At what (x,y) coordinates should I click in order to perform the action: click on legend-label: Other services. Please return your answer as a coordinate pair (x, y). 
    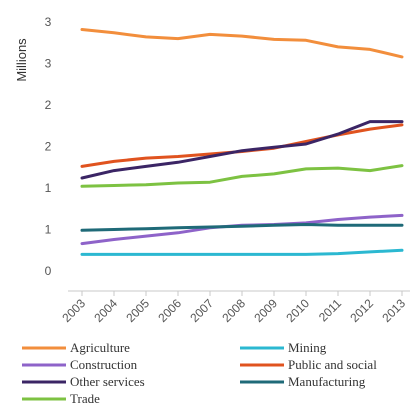
    Looking at the image, I should click on (107, 381).